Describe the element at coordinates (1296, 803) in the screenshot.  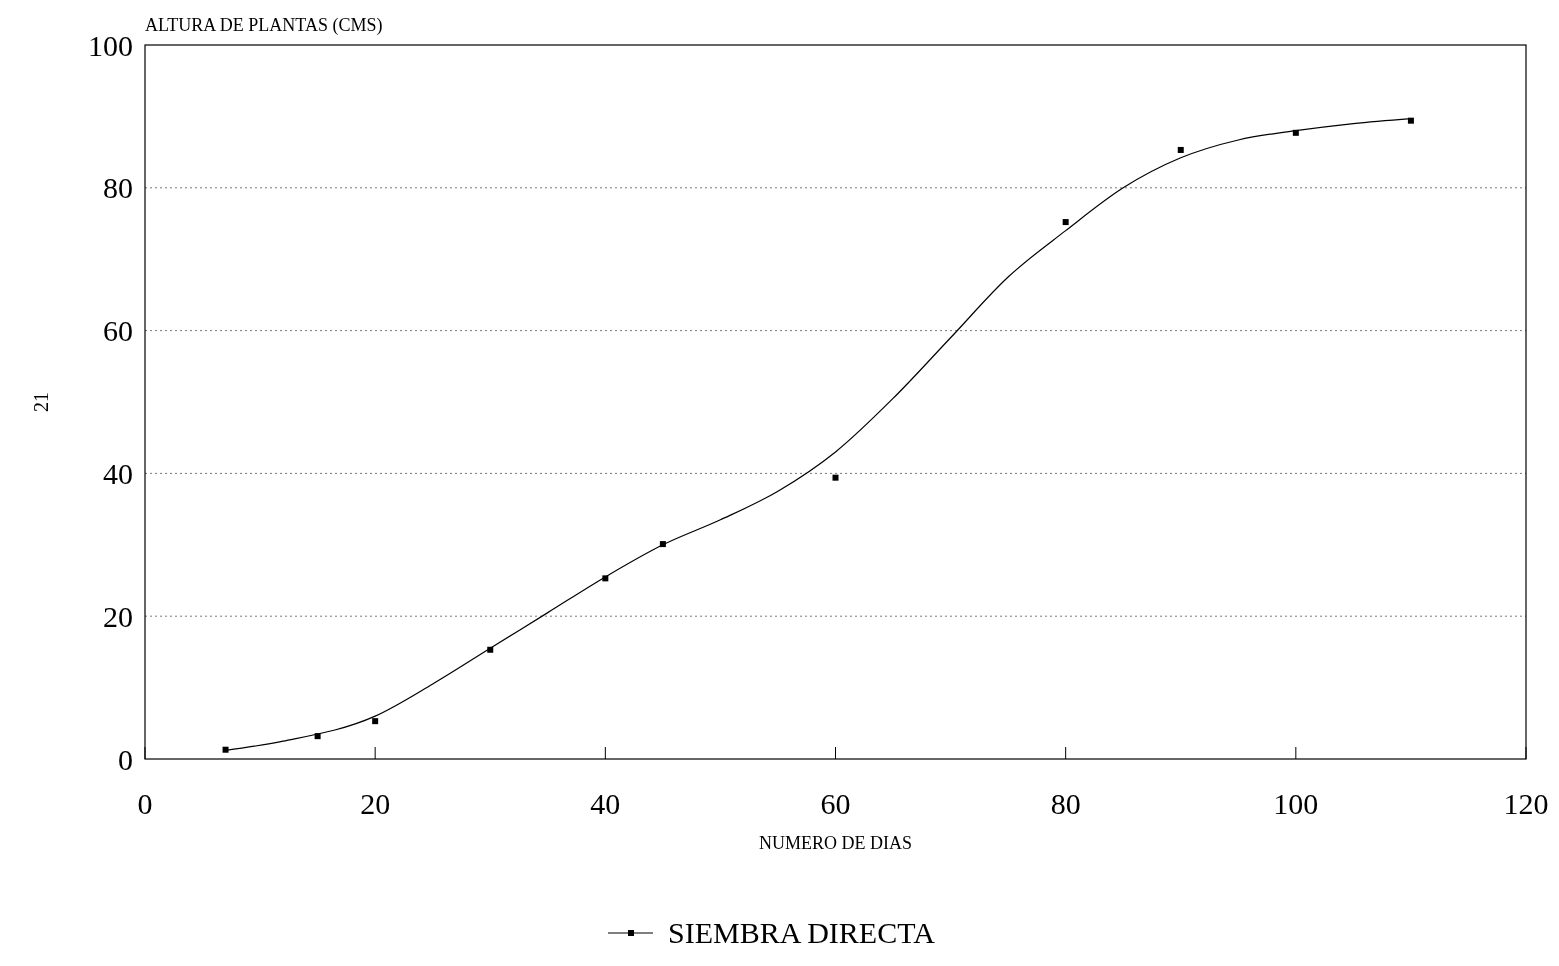
I see `x-tick-label: 100` at that location.